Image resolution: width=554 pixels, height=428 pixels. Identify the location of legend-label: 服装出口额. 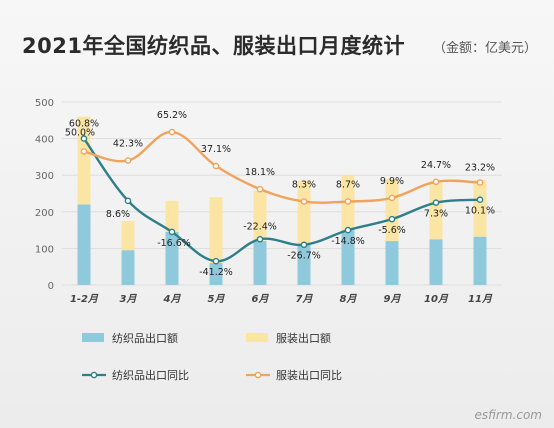
(303, 338).